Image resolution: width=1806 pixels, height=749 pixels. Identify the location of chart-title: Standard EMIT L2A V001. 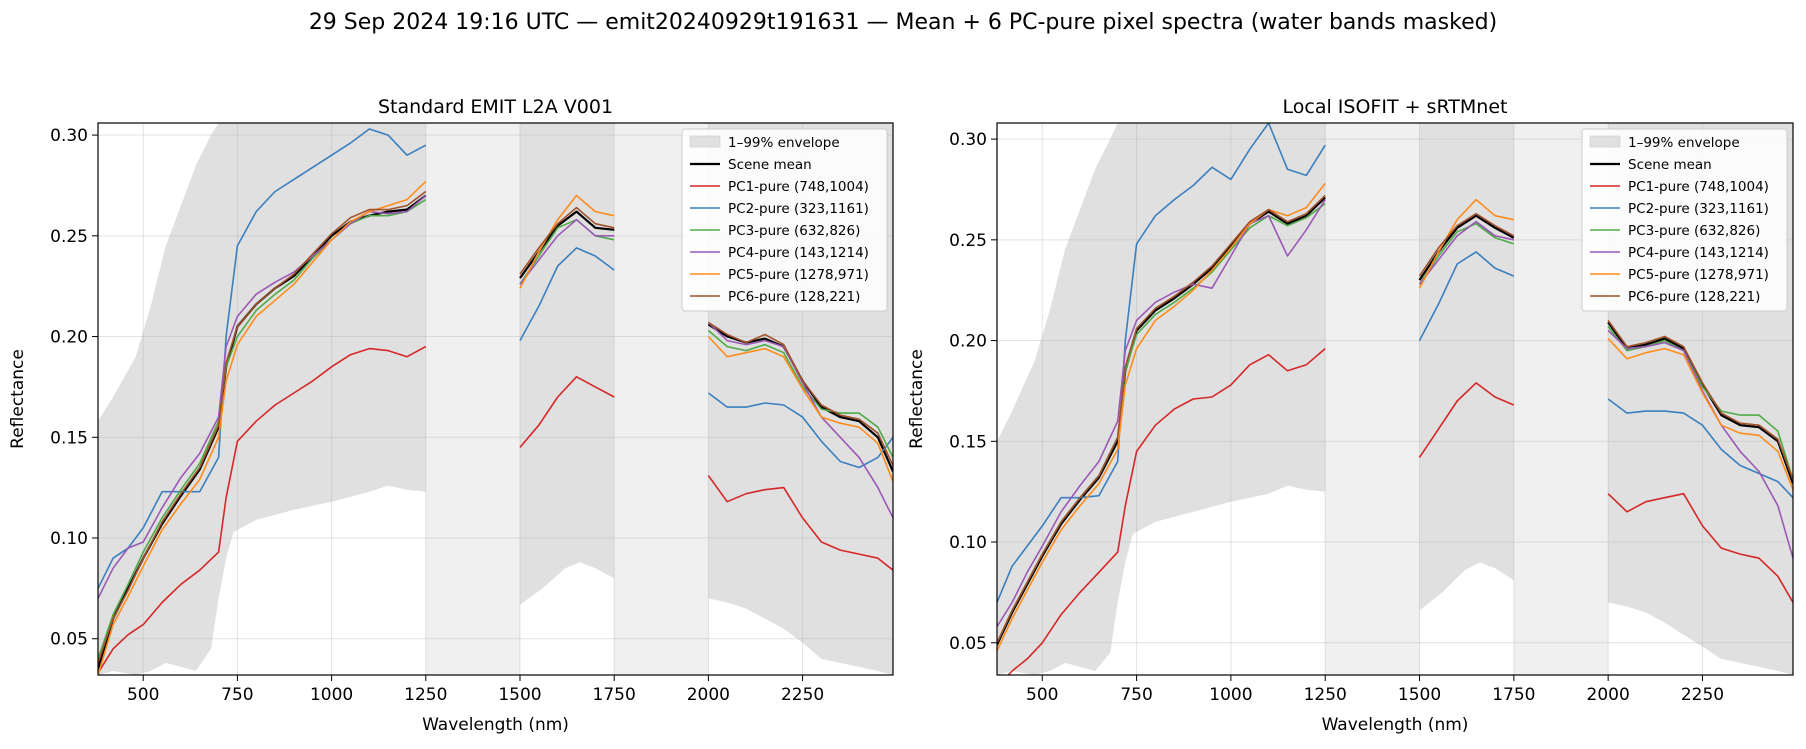
(495, 107).